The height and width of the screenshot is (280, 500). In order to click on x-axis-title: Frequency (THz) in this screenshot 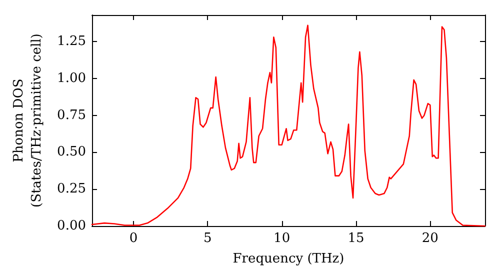, I will do `click(288, 259)`.